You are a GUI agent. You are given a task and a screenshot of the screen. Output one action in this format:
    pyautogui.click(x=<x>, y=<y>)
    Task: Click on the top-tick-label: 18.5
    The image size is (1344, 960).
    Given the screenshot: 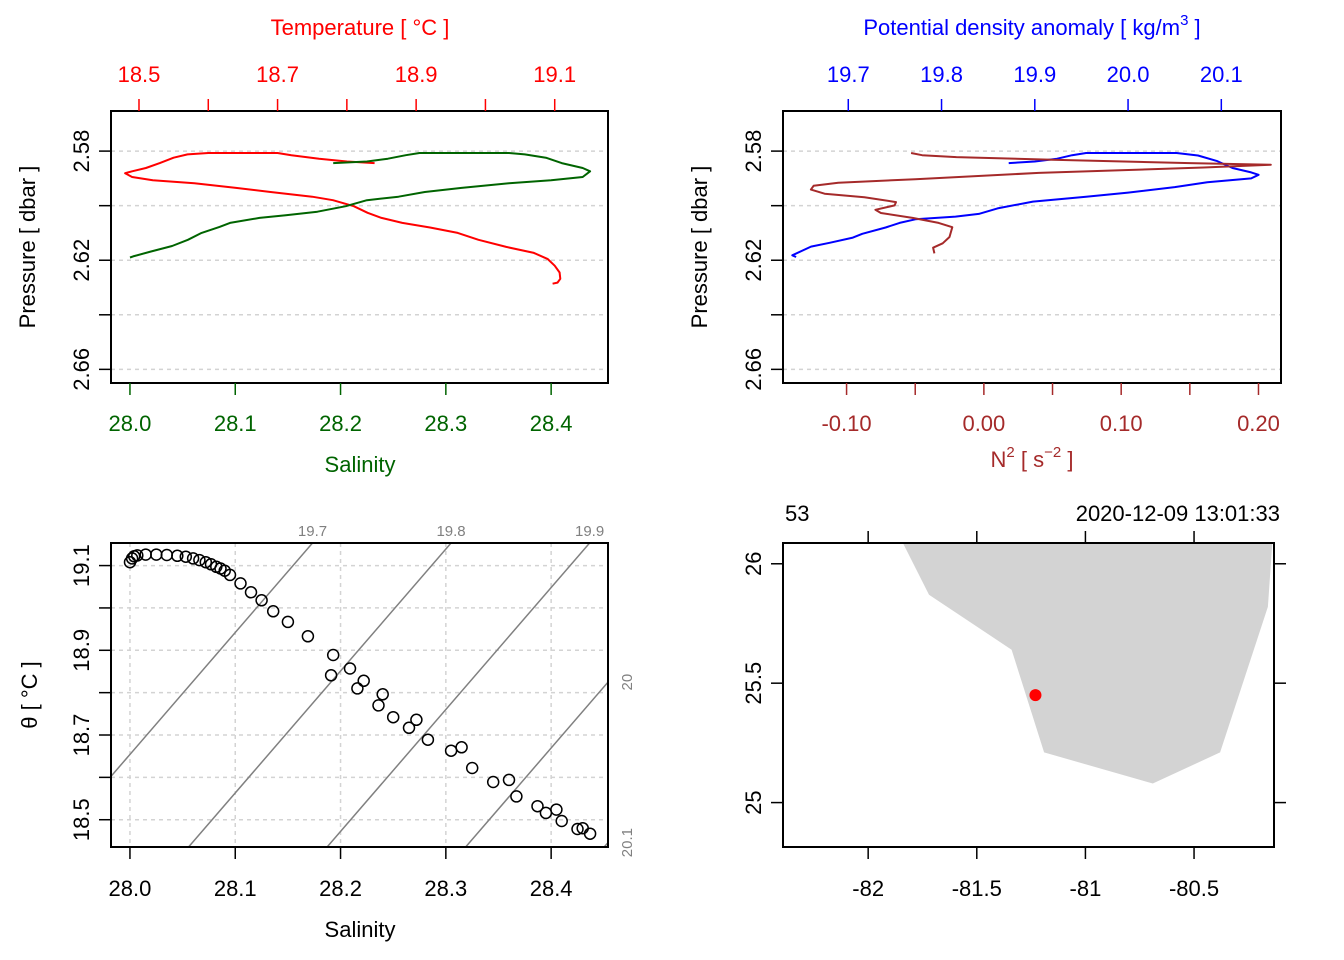 What is the action you would take?
    pyautogui.click(x=139, y=74)
    